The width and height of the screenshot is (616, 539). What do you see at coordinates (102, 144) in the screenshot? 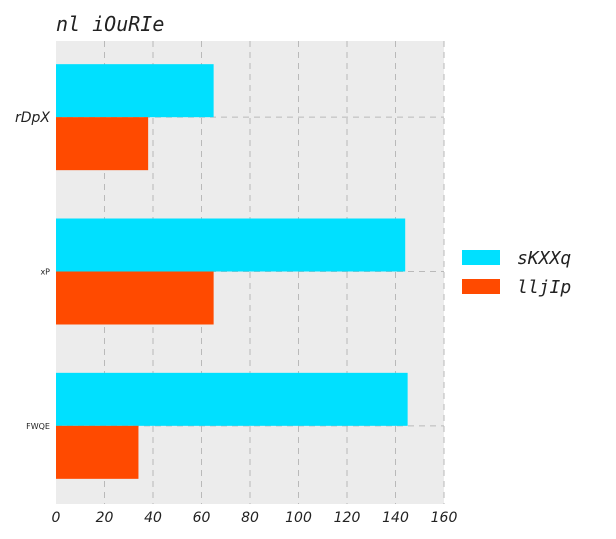
I see `bar-lljIp-rDpX` at bounding box center [102, 144].